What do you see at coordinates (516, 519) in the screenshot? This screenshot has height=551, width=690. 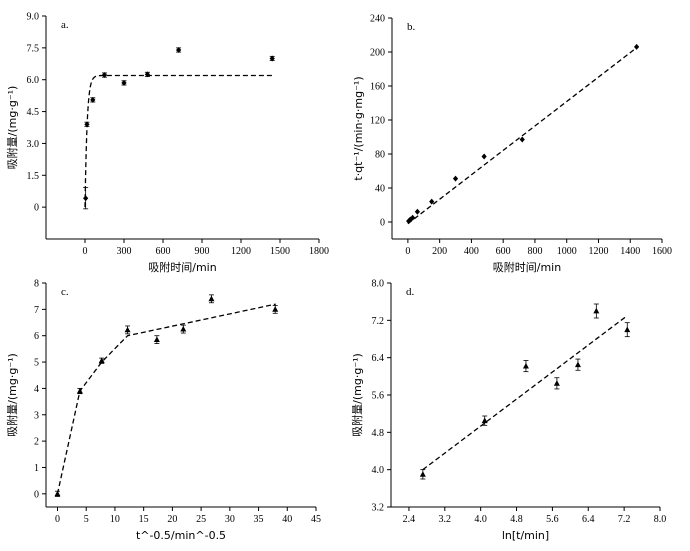 I see `x-tick-label: 4.8` at bounding box center [516, 519].